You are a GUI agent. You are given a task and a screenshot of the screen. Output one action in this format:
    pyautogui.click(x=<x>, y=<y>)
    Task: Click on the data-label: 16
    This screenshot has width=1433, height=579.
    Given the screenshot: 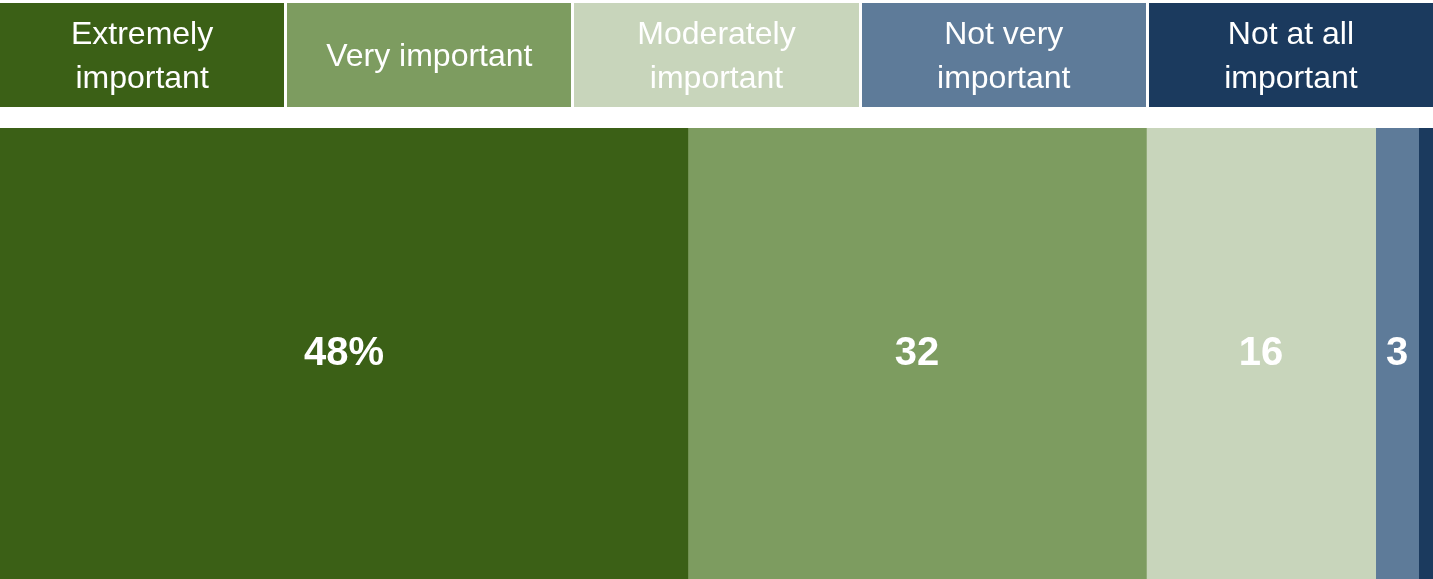 What is the action you would take?
    pyautogui.click(x=1261, y=350)
    